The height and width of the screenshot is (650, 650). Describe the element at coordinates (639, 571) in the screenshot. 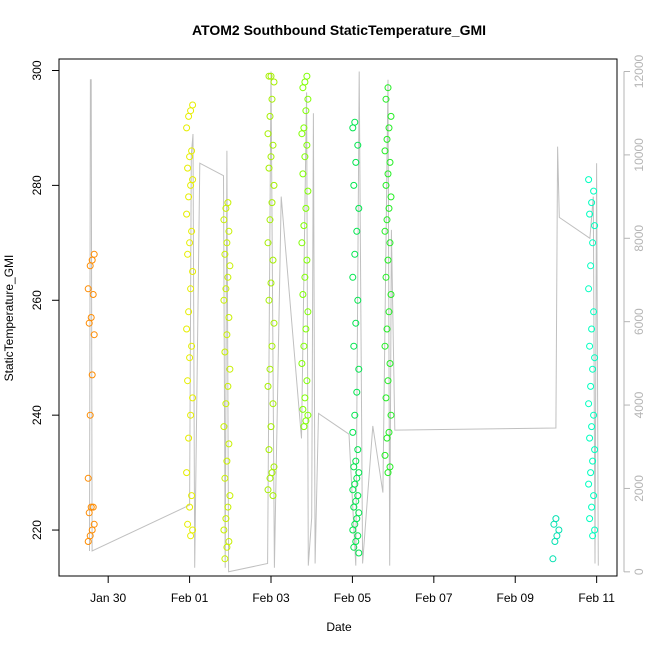

I see `y2-tick-label: 0` at that location.